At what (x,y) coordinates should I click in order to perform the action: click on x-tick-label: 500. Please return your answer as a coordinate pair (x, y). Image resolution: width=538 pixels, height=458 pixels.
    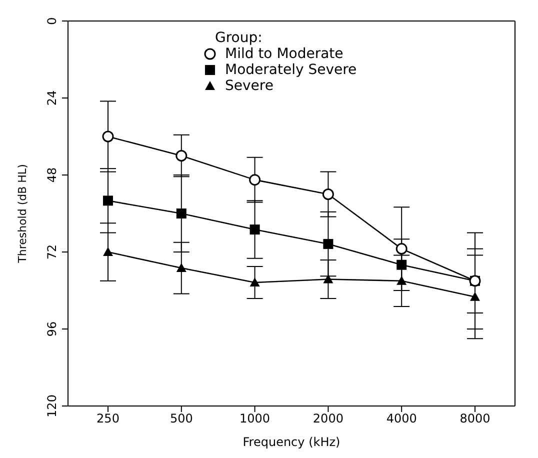
    Looking at the image, I should click on (181, 419).